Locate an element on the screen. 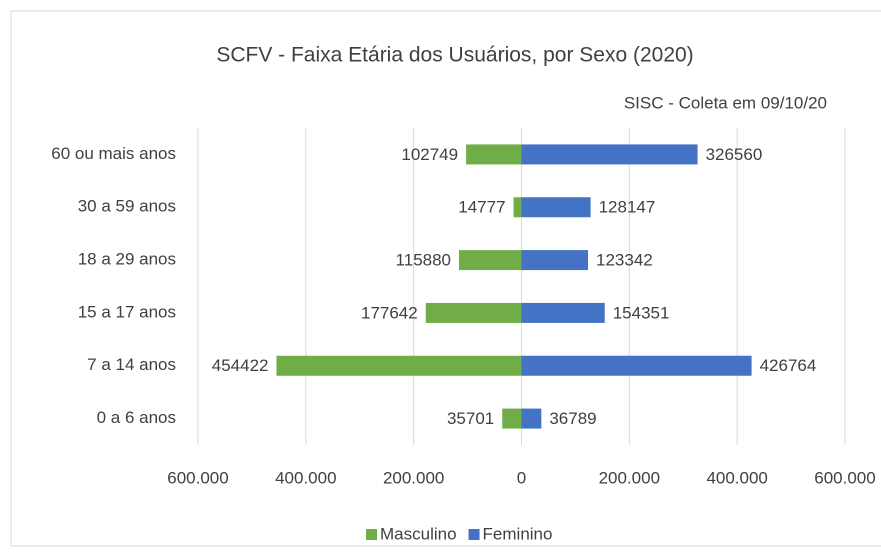  y-tick-label: 7 a 14 anos is located at coordinates (131, 364).